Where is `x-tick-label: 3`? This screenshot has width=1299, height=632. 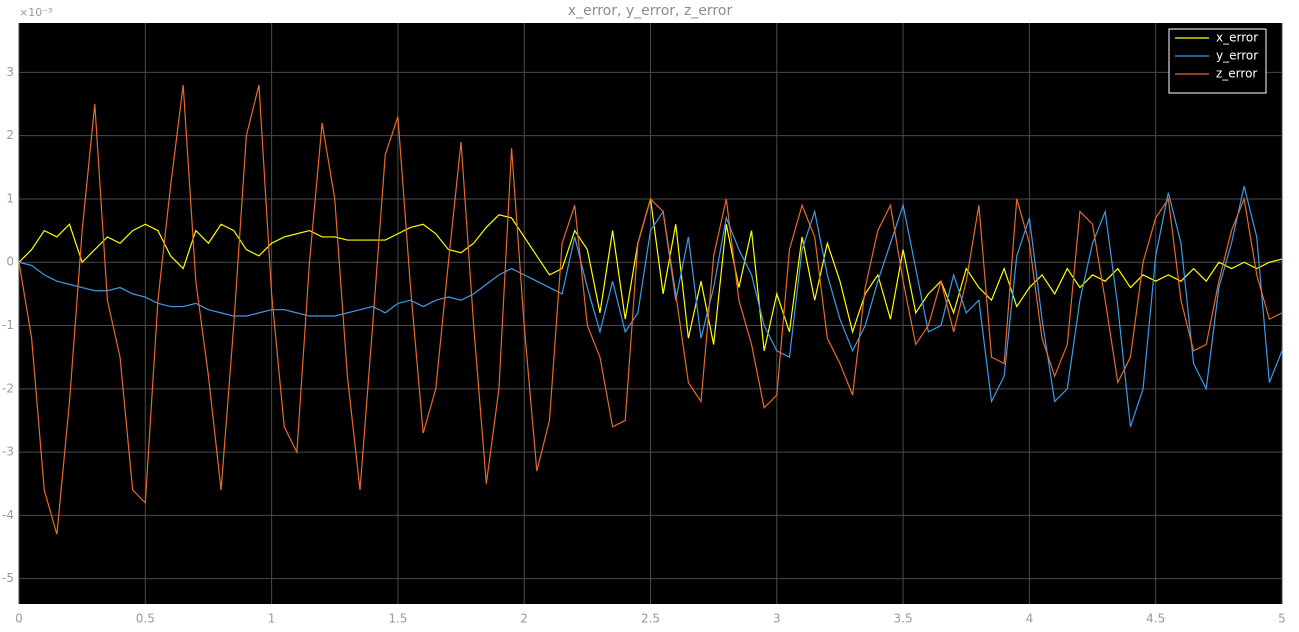 x-tick-label: 3 is located at coordinates (777, 619).